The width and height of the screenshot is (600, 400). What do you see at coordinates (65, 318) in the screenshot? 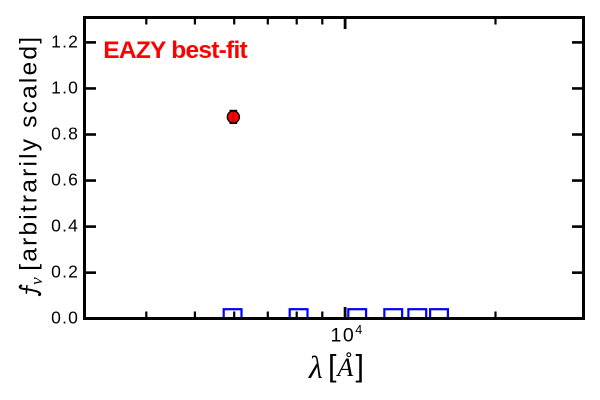
I see `svg-text: 0.0` at bounding box center [65, 318].